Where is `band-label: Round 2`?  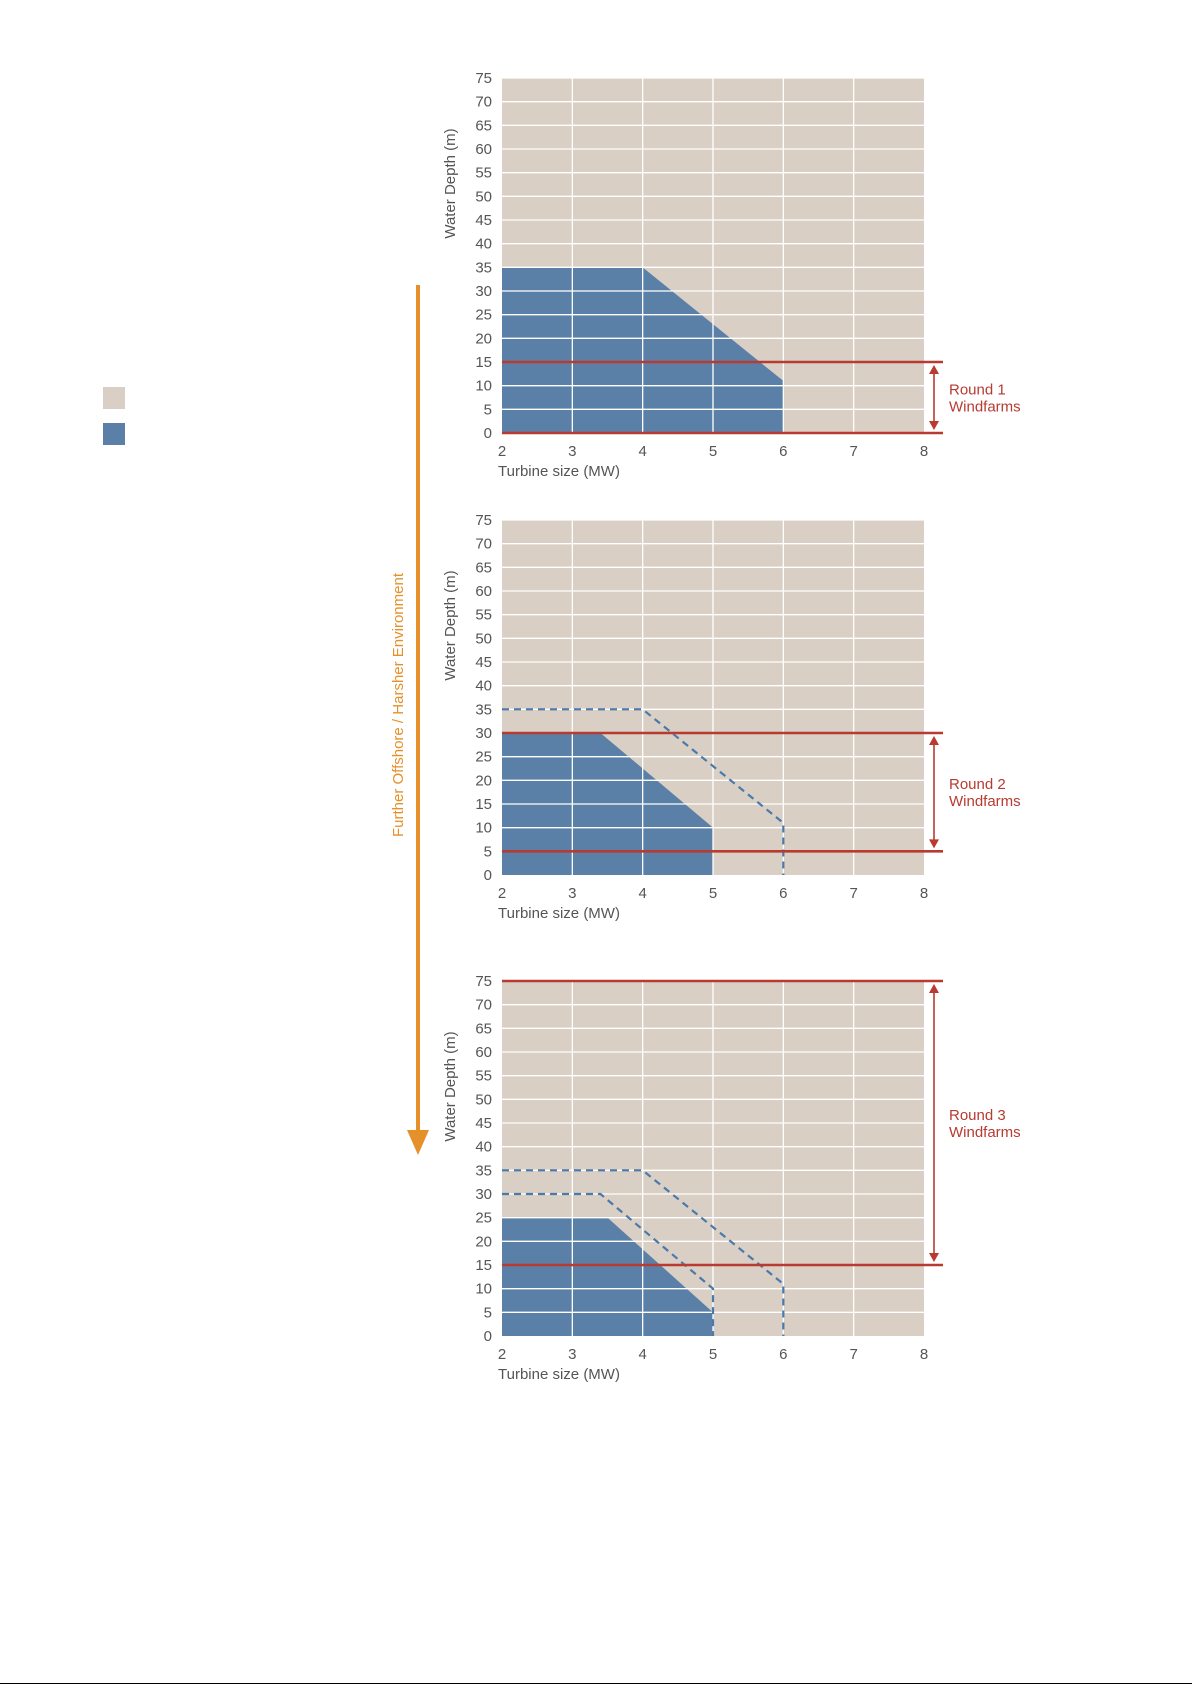 band-label: Round 2 is located at coordinates (977, 784).